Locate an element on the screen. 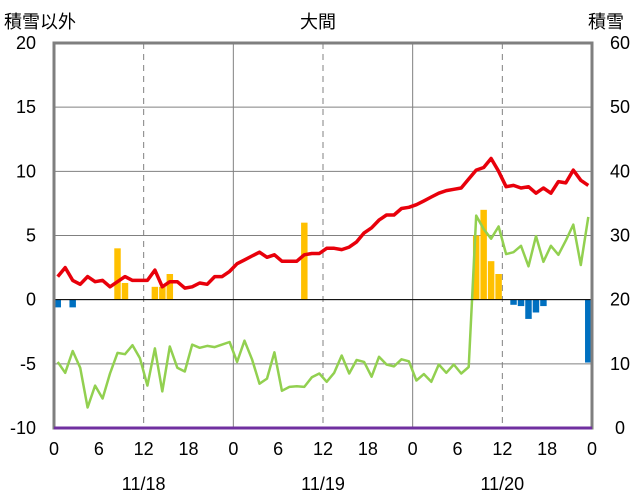 This screenshot has width=636, height=501. date-label: 11/19 is located at coordinates (323, 484).